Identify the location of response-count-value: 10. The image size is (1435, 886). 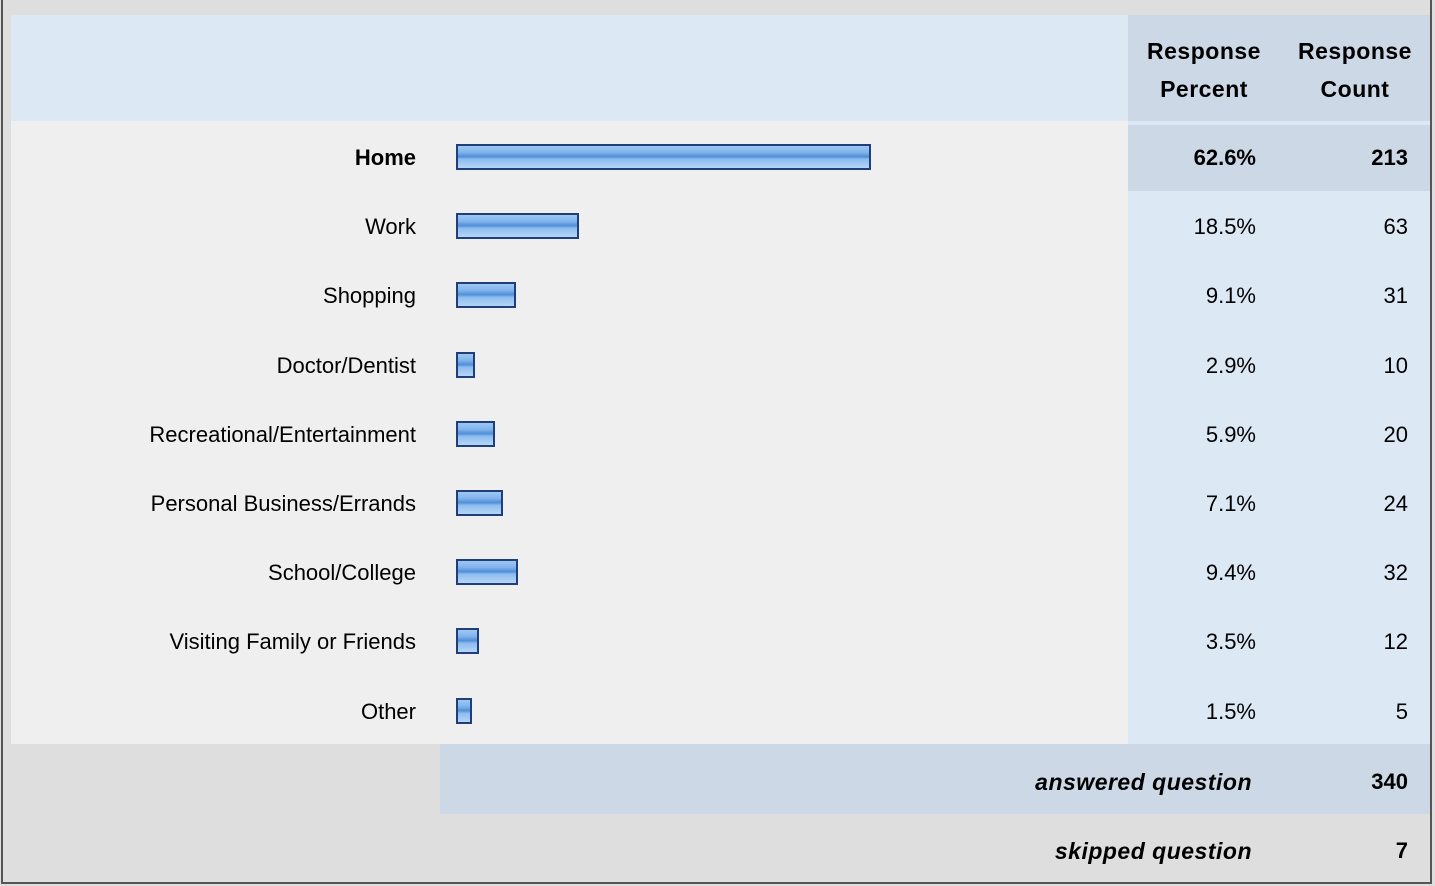
(1395, 365).